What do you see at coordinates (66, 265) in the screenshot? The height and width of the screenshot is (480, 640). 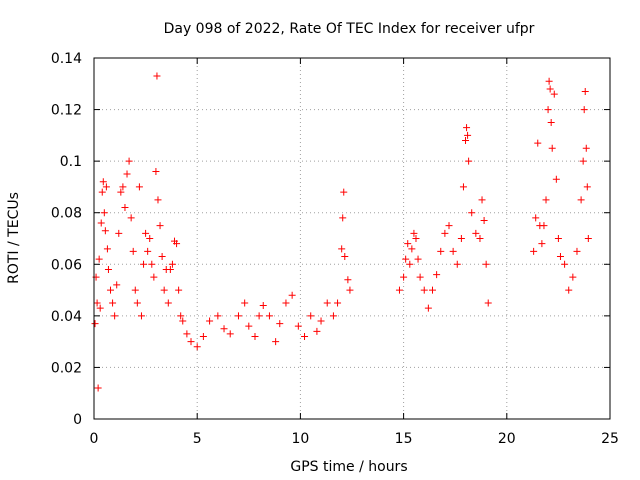 I see `y-tick-label: 0.06` at bounding box center [66, 265].